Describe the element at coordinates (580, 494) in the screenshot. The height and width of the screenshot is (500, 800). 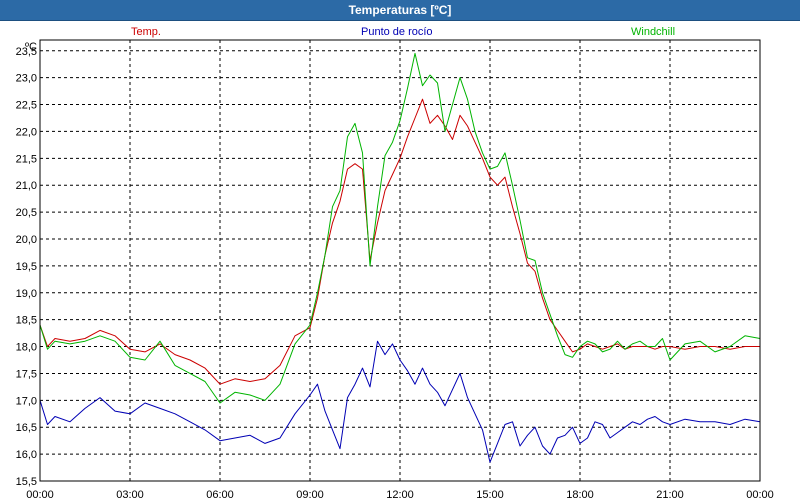
I see `x-tick-time: 18:00` at that location.